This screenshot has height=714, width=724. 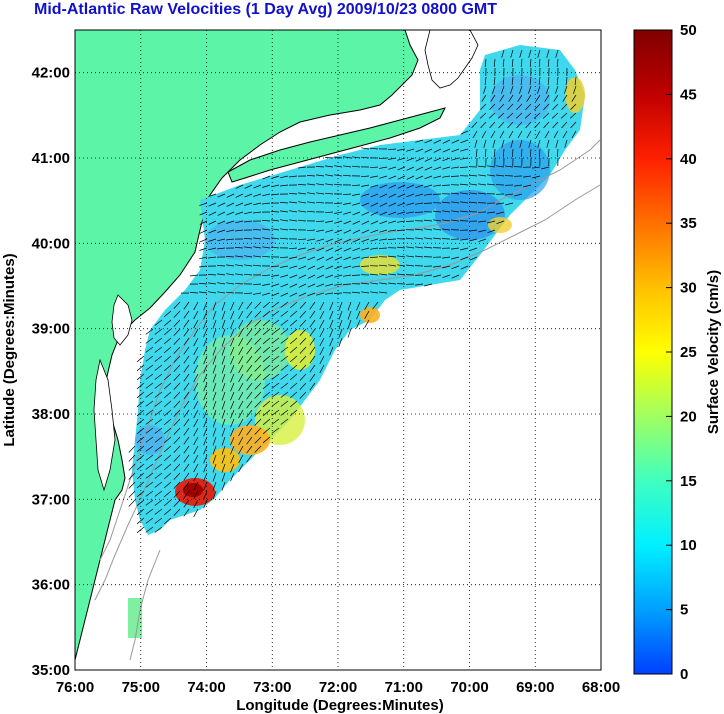 I want to click on colorbar-tick-label: 10, so click(x=688, y=545).